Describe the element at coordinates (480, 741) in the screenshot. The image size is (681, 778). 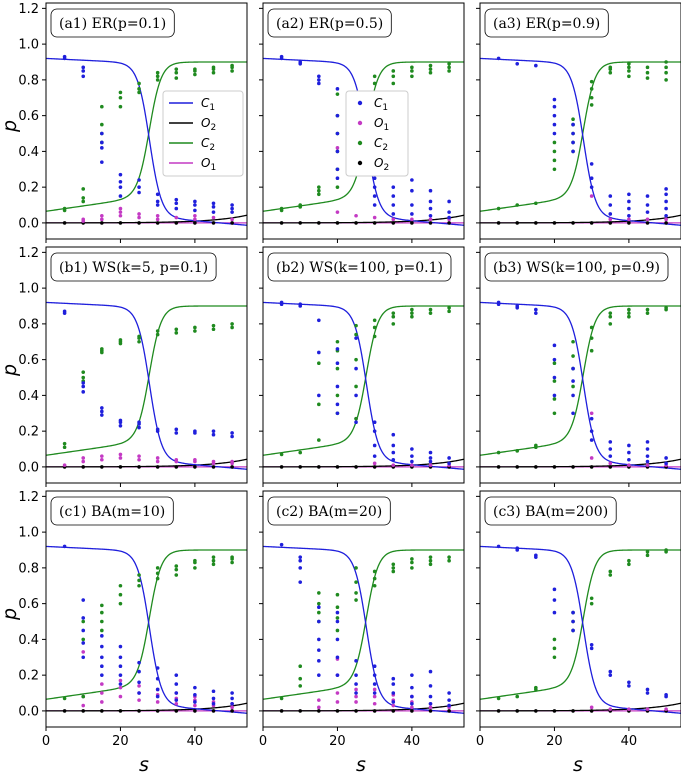
I see `x-tick-label: 0` at that location.